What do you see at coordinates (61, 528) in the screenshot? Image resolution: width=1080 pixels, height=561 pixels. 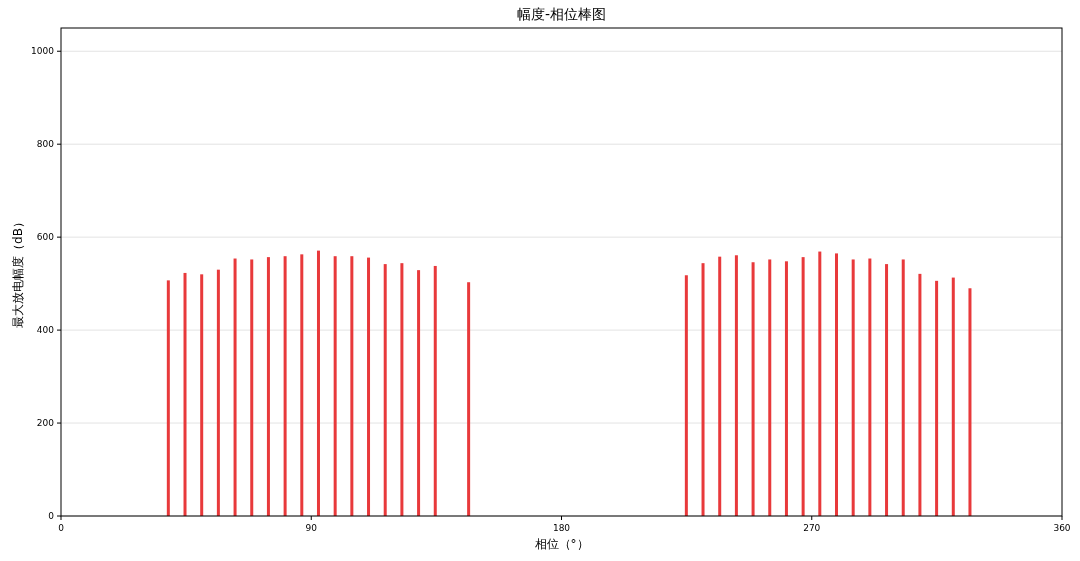 I see `x-tick-label: 0` at bounding box center [61, 528].